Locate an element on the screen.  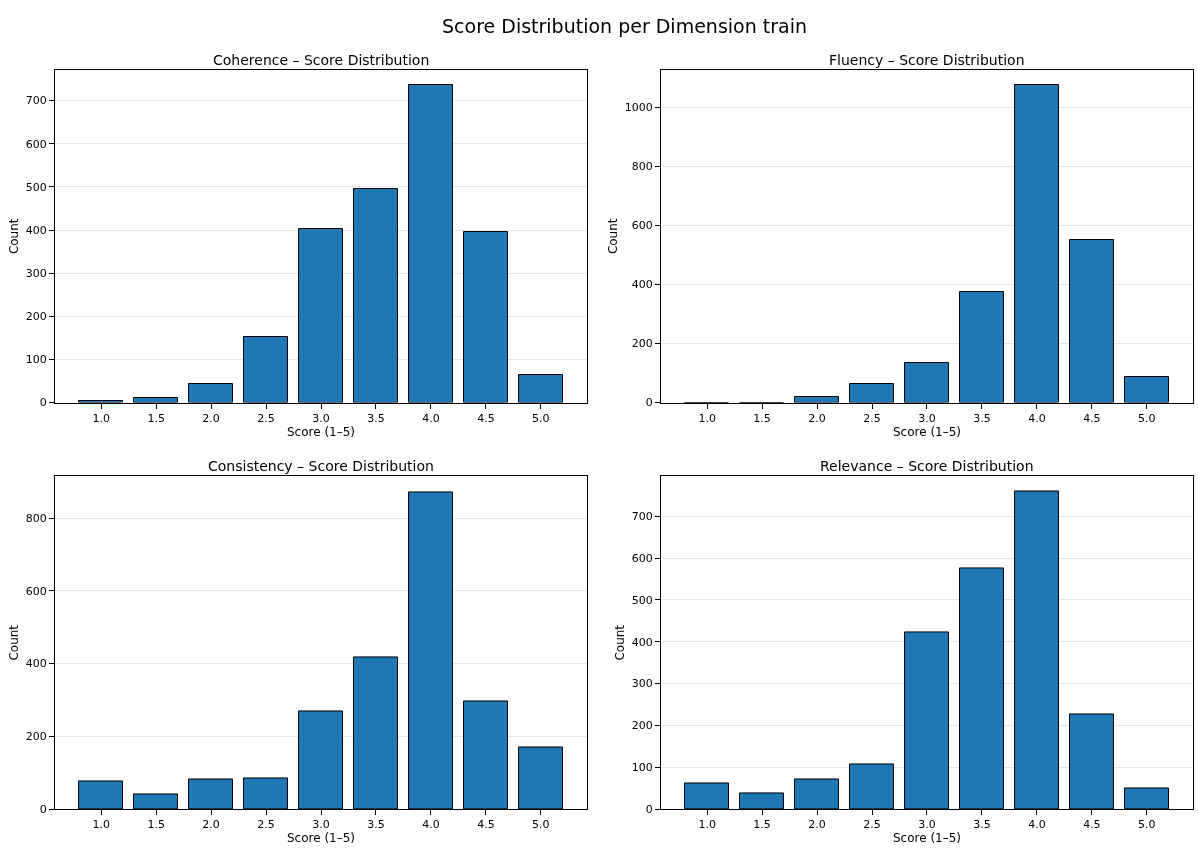
chart-title: Relevance – Score Distribution is located at coordinates (927, 466).